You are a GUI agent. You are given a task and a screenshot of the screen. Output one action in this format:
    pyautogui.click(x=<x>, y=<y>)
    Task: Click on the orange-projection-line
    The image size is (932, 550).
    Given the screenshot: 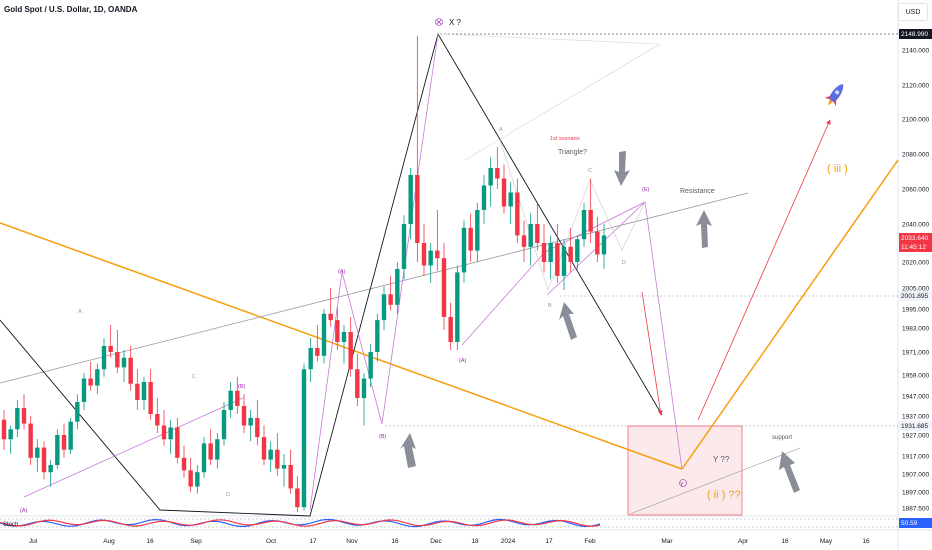 What is the action you would take?
    pyautogui.click(x=790, y=314)
    